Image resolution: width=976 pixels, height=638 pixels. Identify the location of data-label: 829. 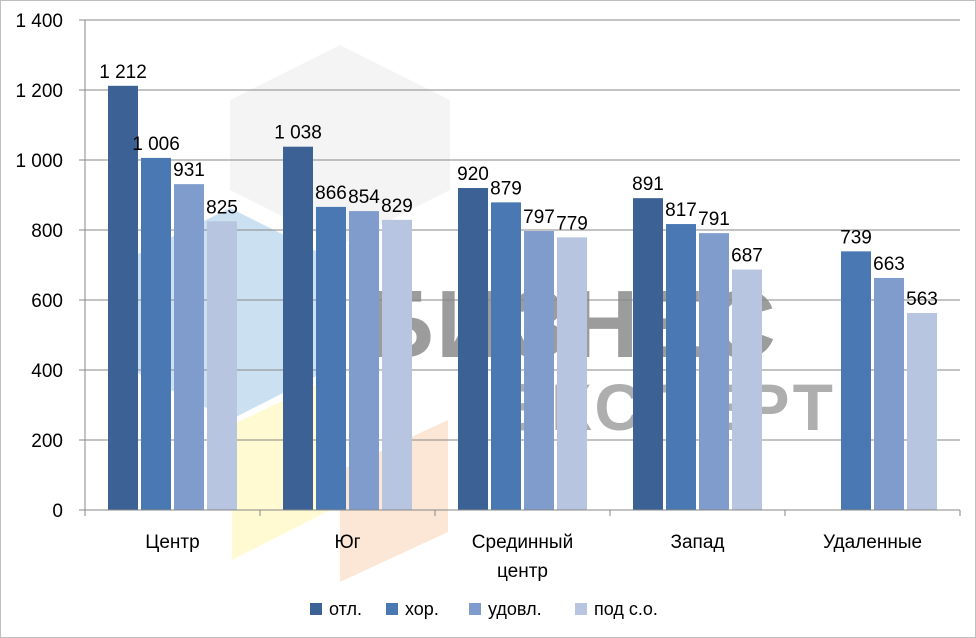
(397, 206).